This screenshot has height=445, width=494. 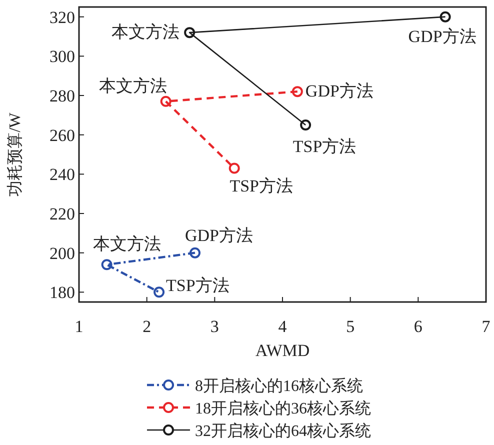 What do you see at coordinates (147, 326) in the screenshot?
I see `x-tick-label: 2` at bounding box center [147, 326].